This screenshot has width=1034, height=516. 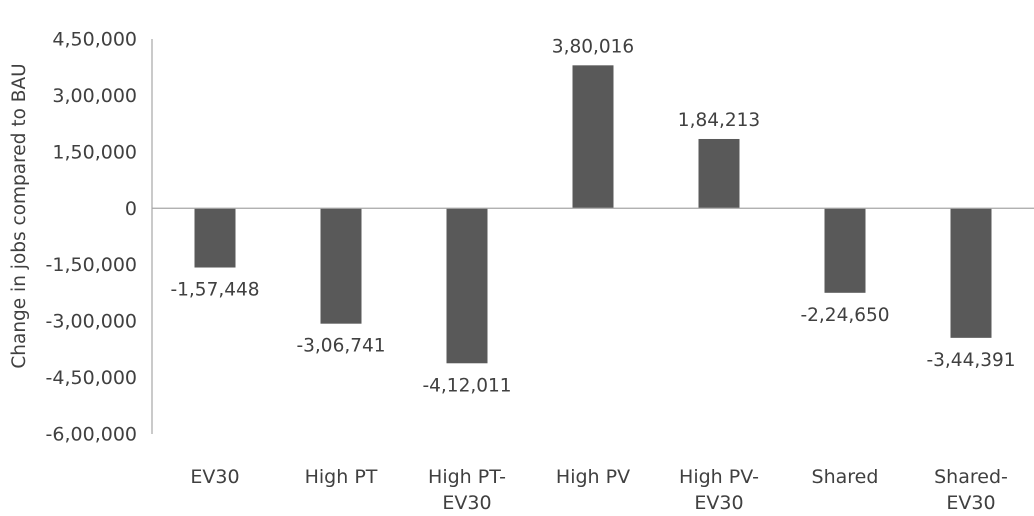 What do you see at coordinates (131, 209) in the screenshot?
I see `y-tick-label: 0` at bounding box center [131, 209].